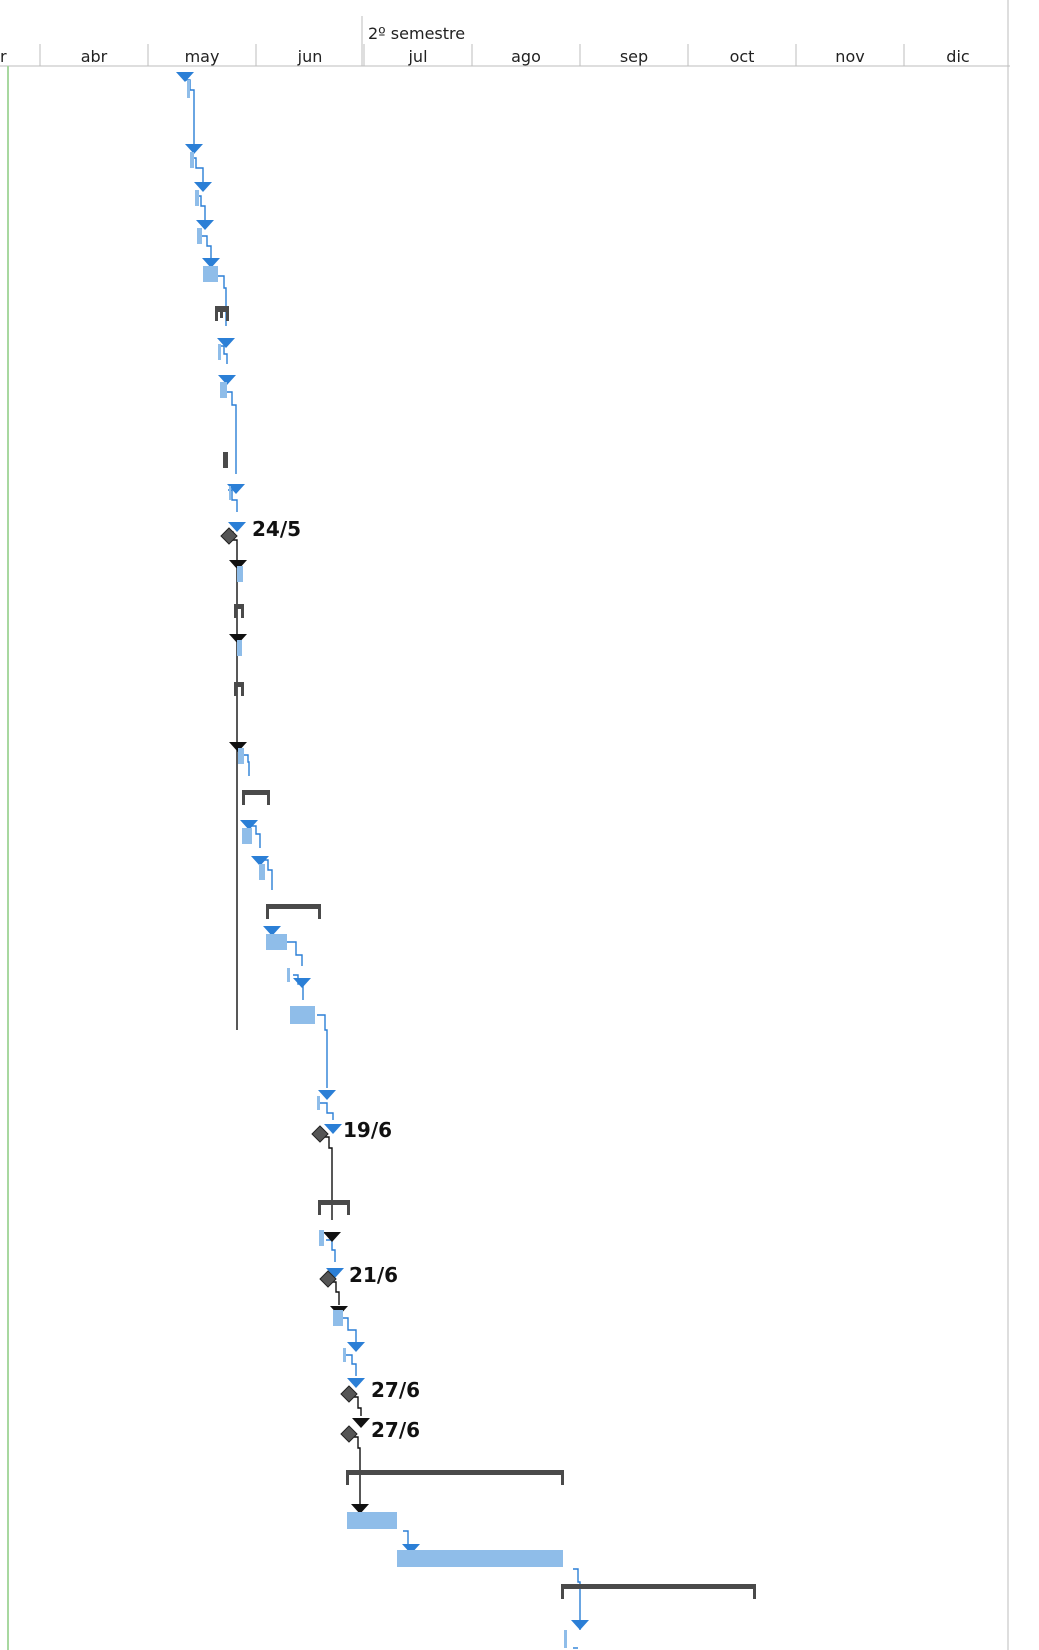  I want to click on month-ticks, so click(472, 55).